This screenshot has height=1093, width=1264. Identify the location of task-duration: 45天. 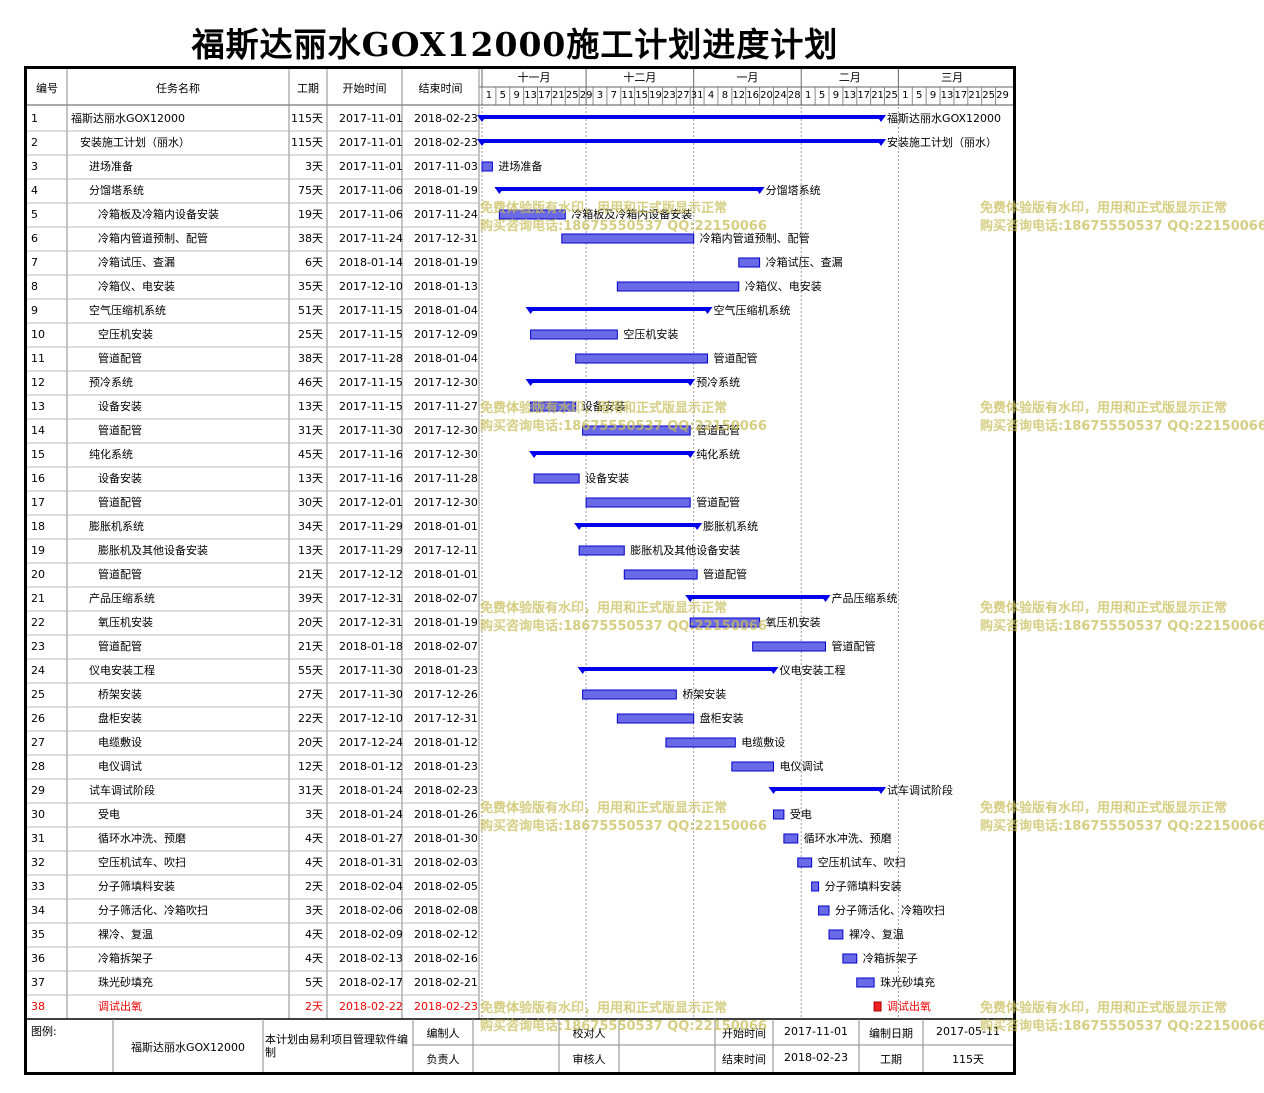
(310, 454).